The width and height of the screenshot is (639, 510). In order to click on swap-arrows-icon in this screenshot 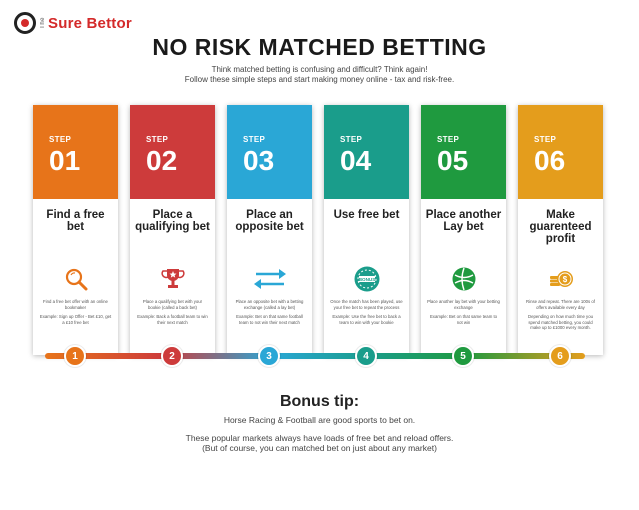, I will do `click(269, 279)`.